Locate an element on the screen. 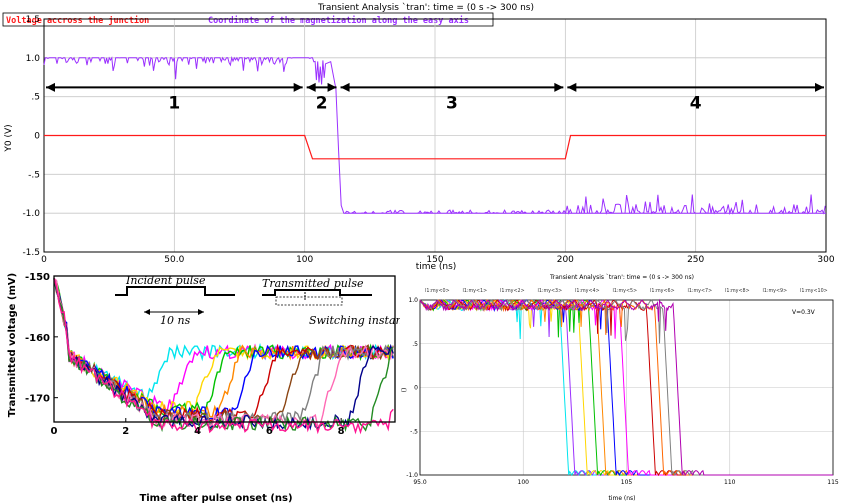 The image size is (853, 503). x-tick-label: 200 is located at coordinates (565, 260).